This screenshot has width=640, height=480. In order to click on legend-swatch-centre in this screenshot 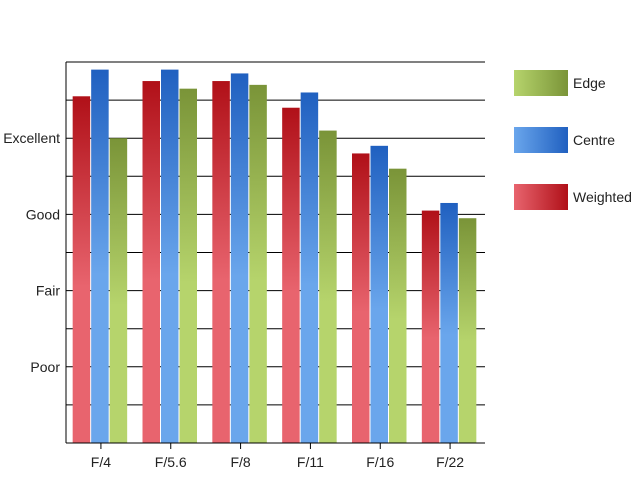, I will do `click(541, 140)`.